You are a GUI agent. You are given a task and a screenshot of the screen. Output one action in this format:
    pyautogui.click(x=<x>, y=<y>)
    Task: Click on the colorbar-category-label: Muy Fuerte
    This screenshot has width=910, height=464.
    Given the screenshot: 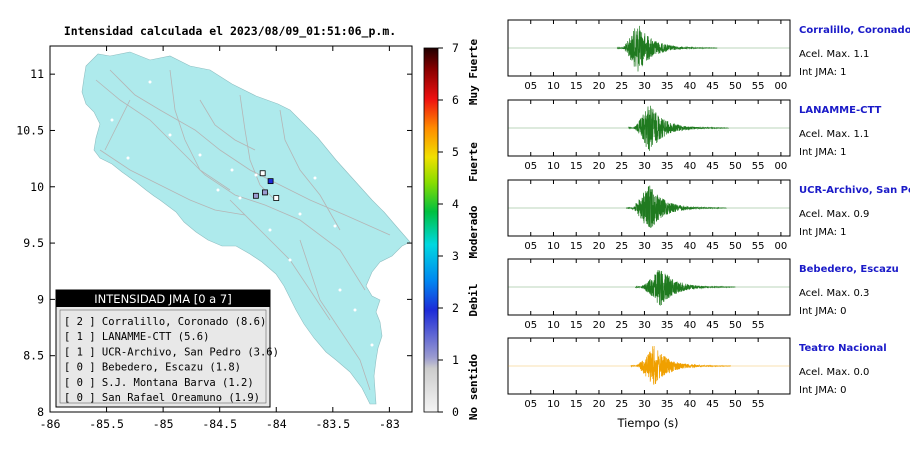 What is the action you would take?
    pyautogui.click(x=473, y=72)
    